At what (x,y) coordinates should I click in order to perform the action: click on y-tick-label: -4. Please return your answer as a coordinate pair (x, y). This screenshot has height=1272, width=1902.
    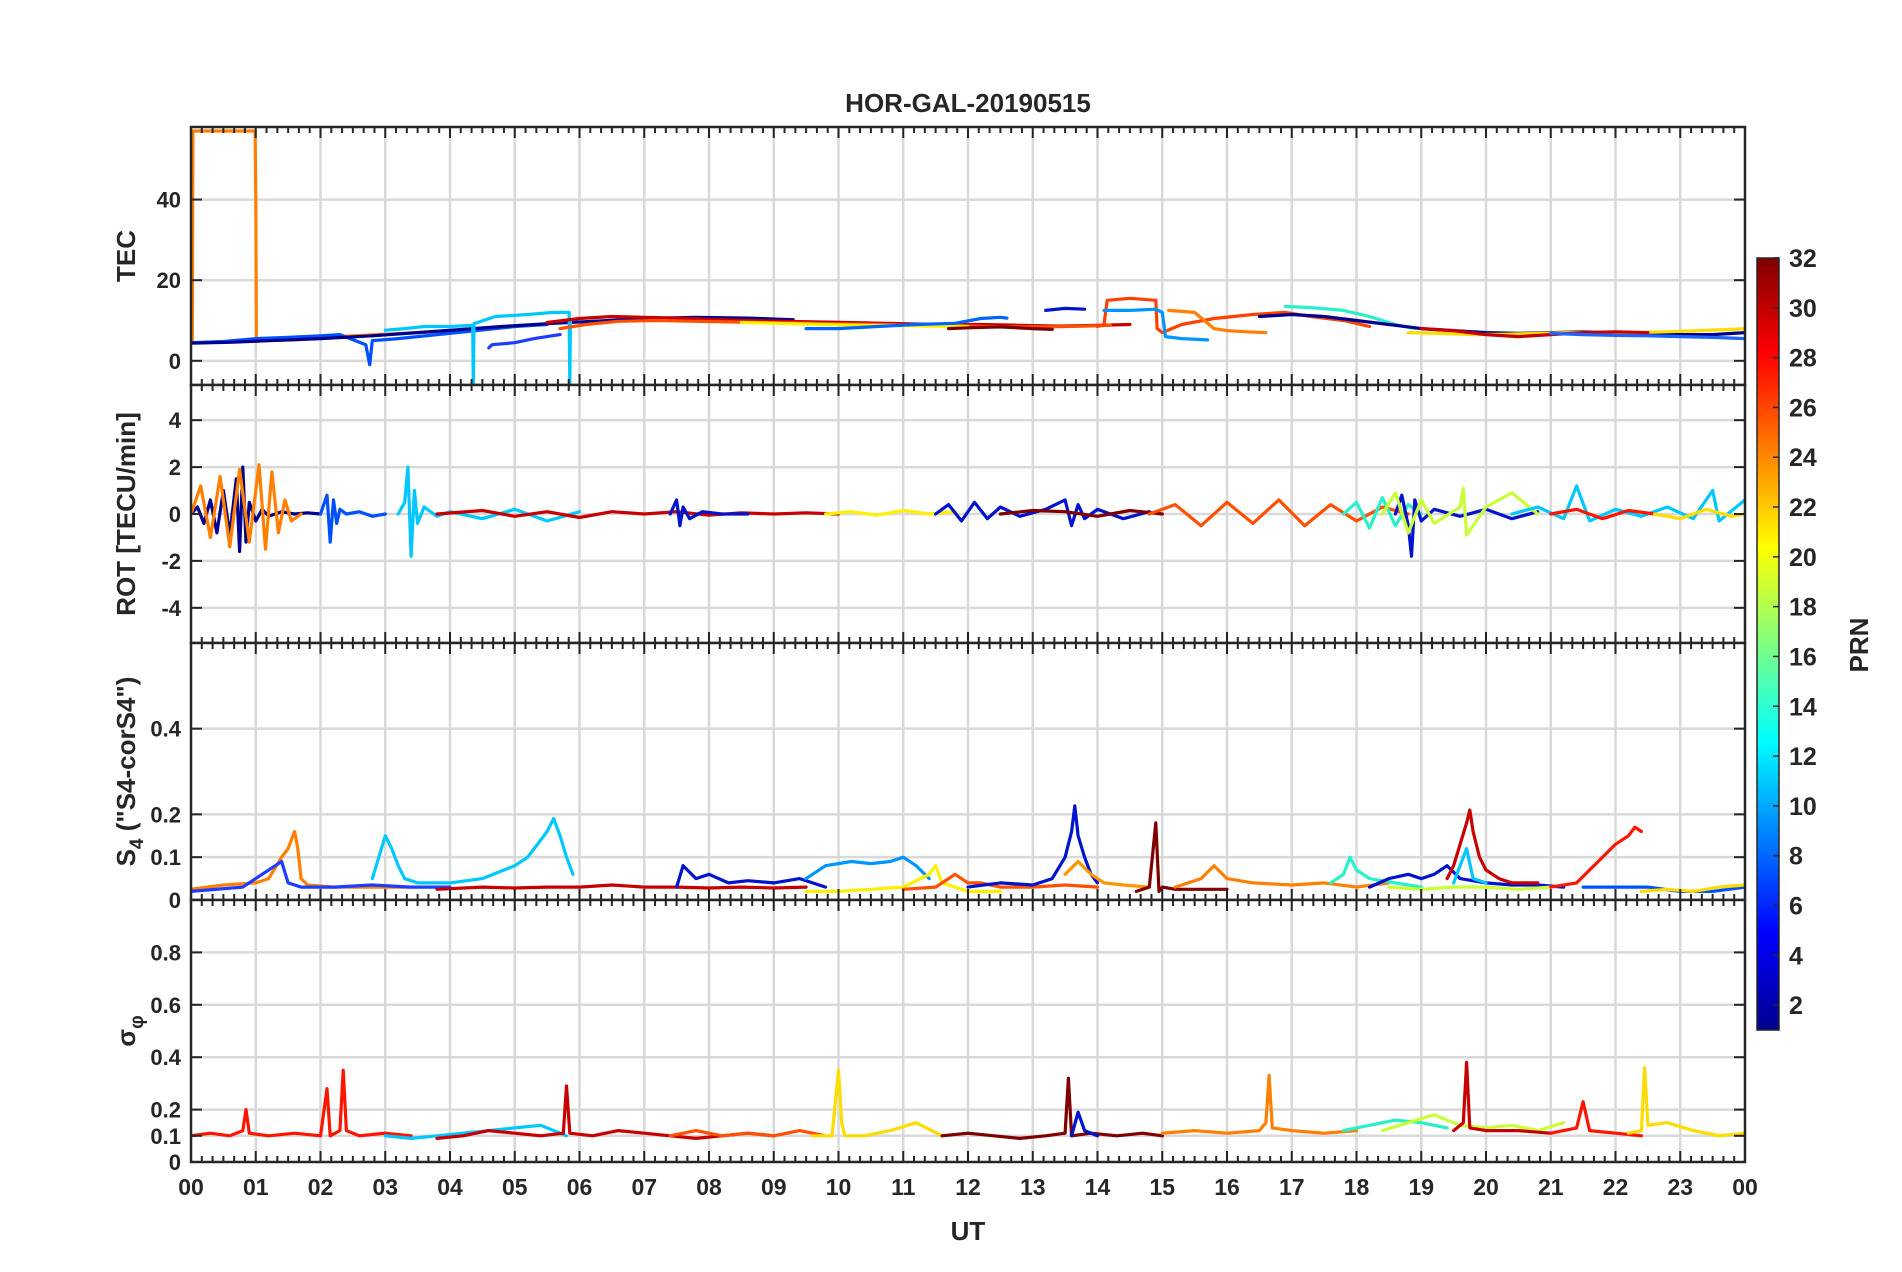
    Looking at the image, I should click on (171, 608).